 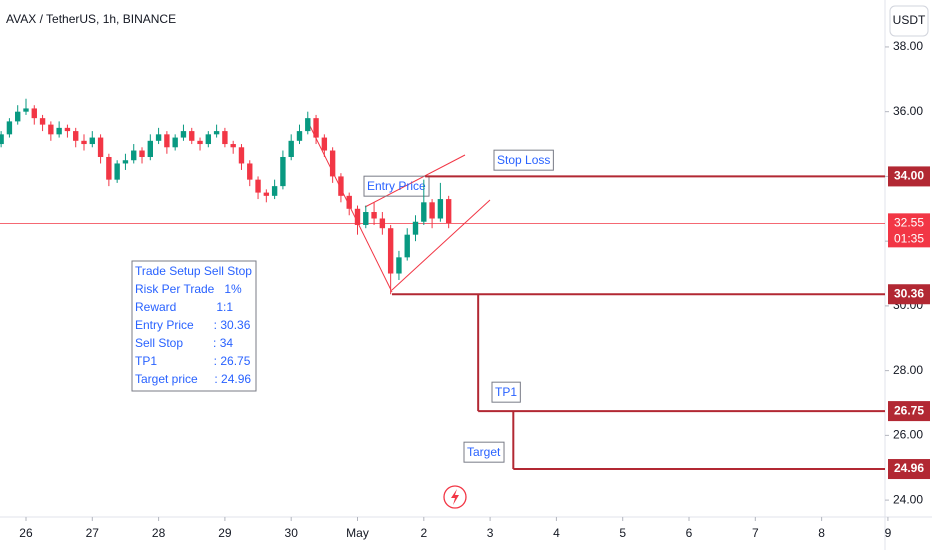 I want to click on countdown-label: 01:35, so click(x=909, y=239).